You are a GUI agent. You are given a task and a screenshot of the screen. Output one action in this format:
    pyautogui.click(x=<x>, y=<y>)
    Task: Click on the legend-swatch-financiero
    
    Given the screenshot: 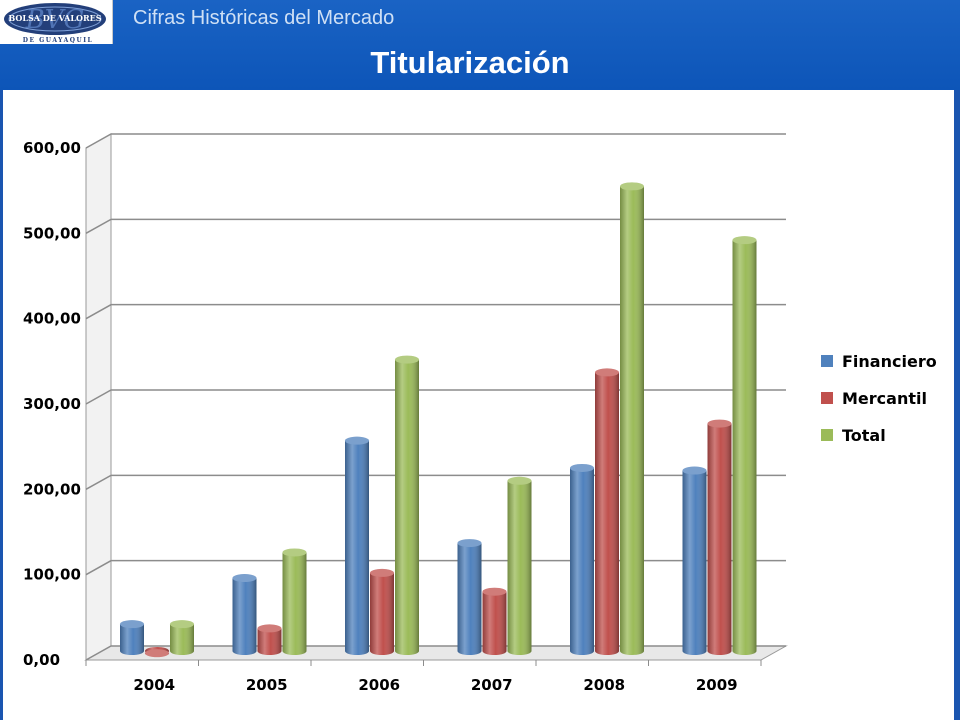 What is the action you would take?
    pyautogui.click(x=827, y=361)
    